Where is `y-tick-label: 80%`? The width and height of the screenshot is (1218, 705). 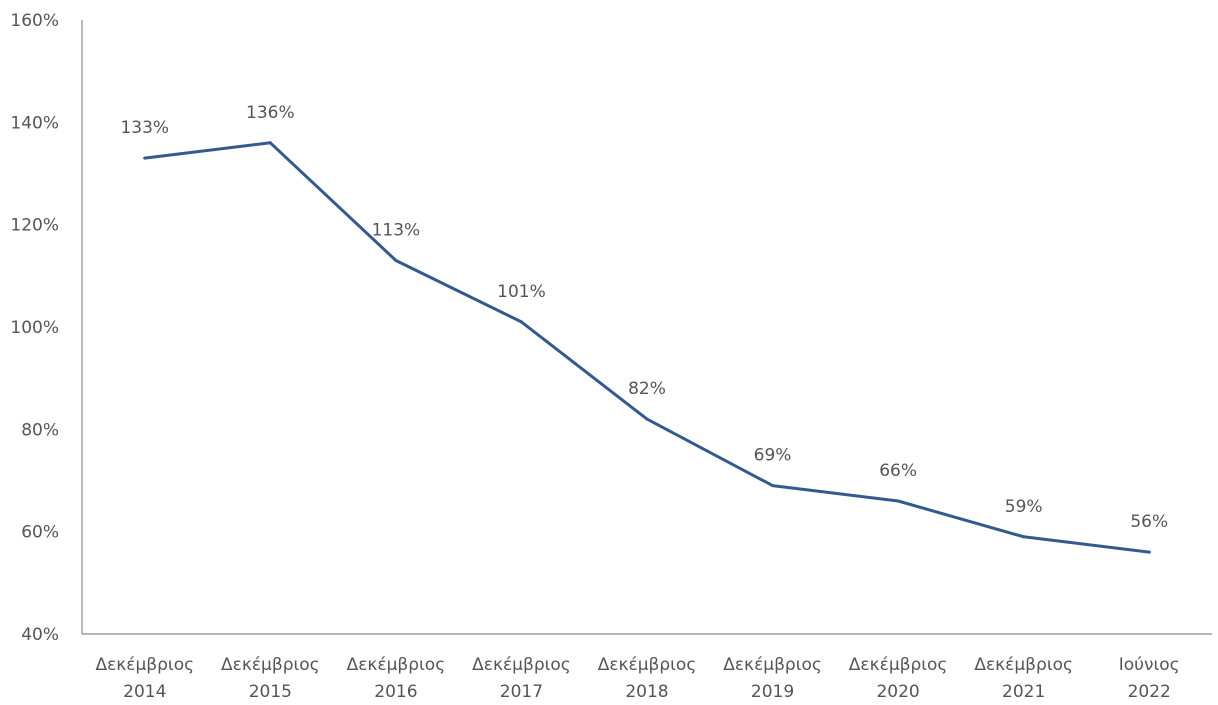
y-tick-label: 80% is located at coordinates (40, 430).